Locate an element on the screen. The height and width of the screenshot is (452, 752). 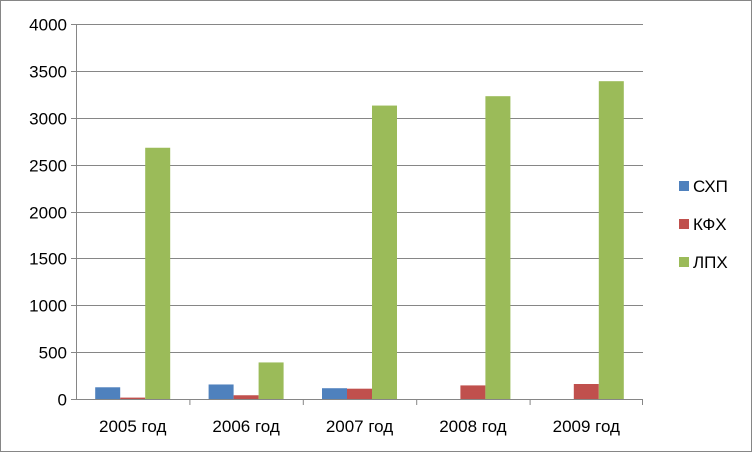
y-tick-label: 3000 is located at coordinates (48, 119).